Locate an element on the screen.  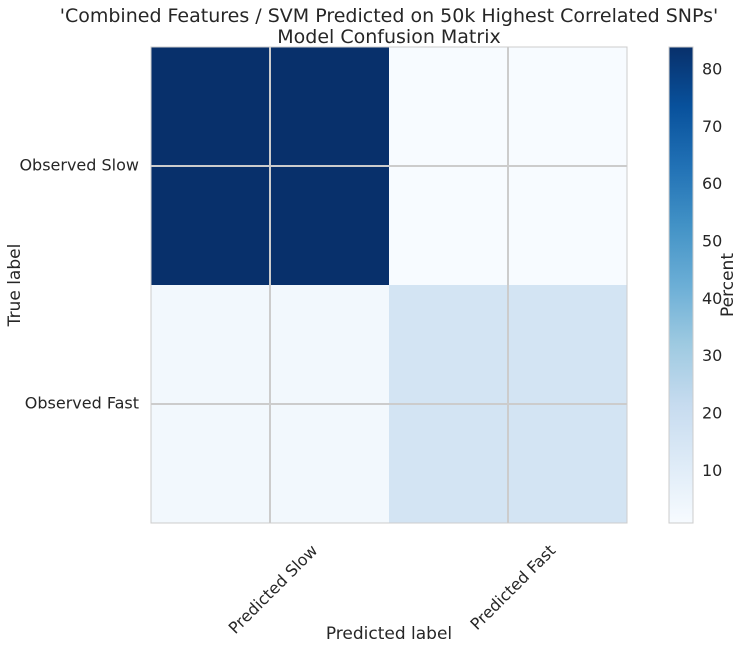
colorbar-label: Percent is located at coordinates (728, 285).